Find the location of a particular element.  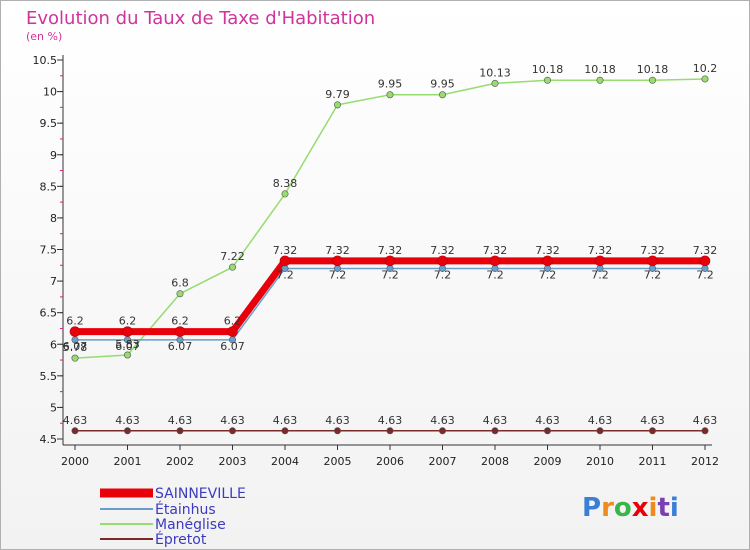

x-tick-label: 2006 is located at coordinates (390, 461).